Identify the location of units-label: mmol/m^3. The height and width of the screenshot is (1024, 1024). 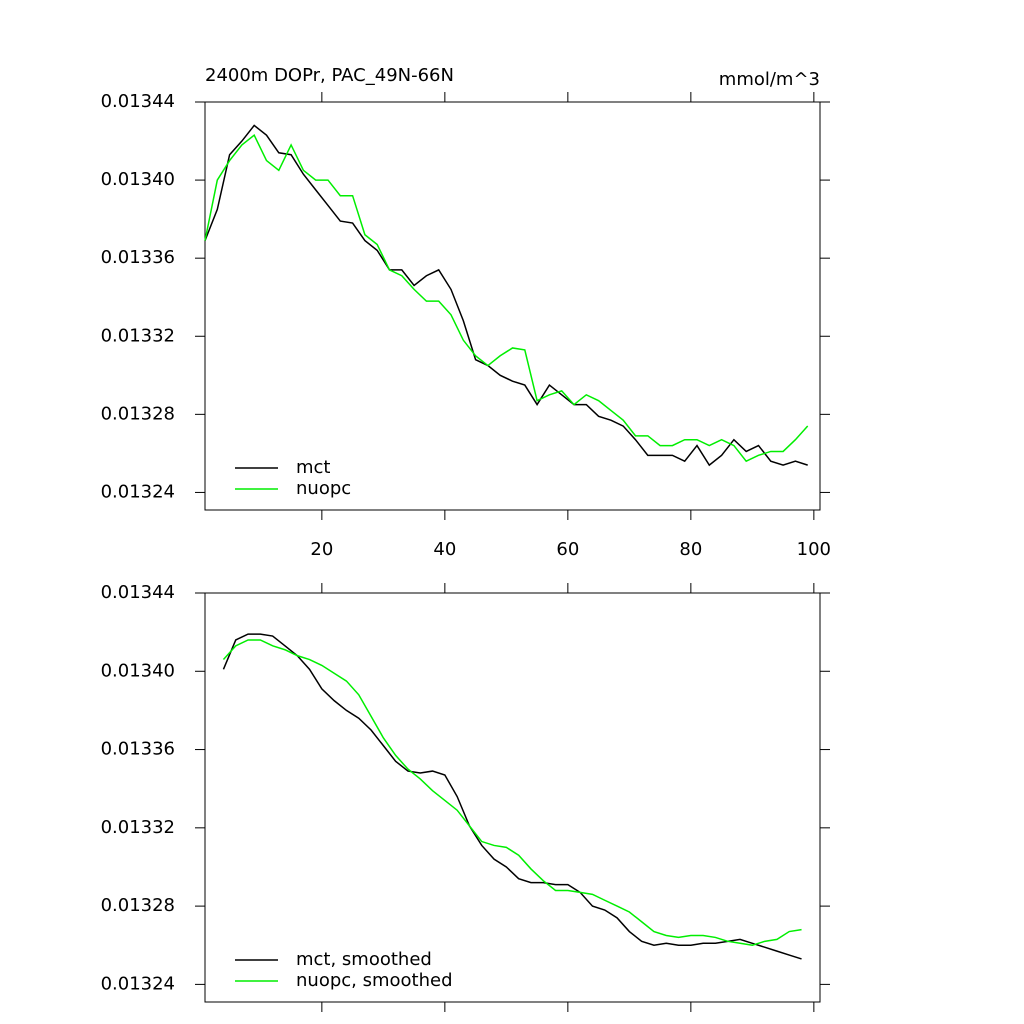
(769, 79).